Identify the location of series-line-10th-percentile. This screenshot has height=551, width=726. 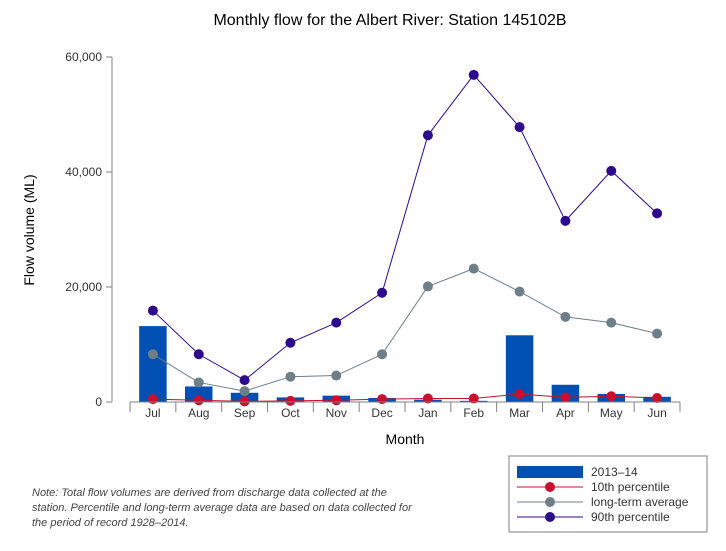
(405, 397).